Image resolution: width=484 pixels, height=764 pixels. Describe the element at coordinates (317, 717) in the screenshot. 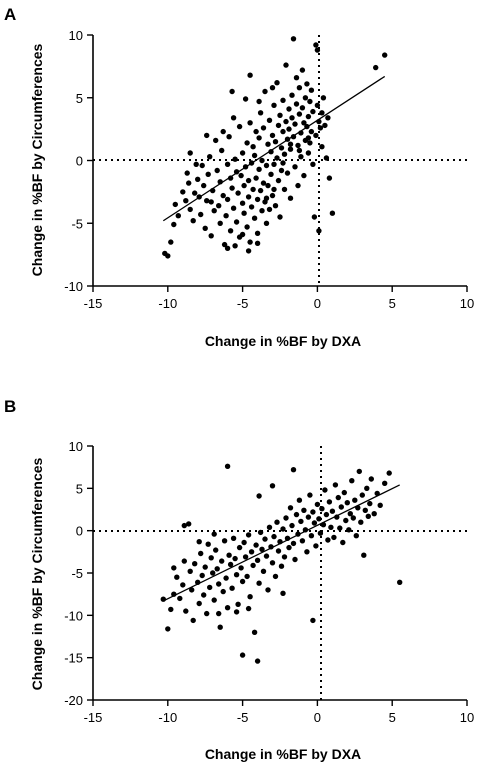

I see `x-tick-label-b-0: 0` at that location.